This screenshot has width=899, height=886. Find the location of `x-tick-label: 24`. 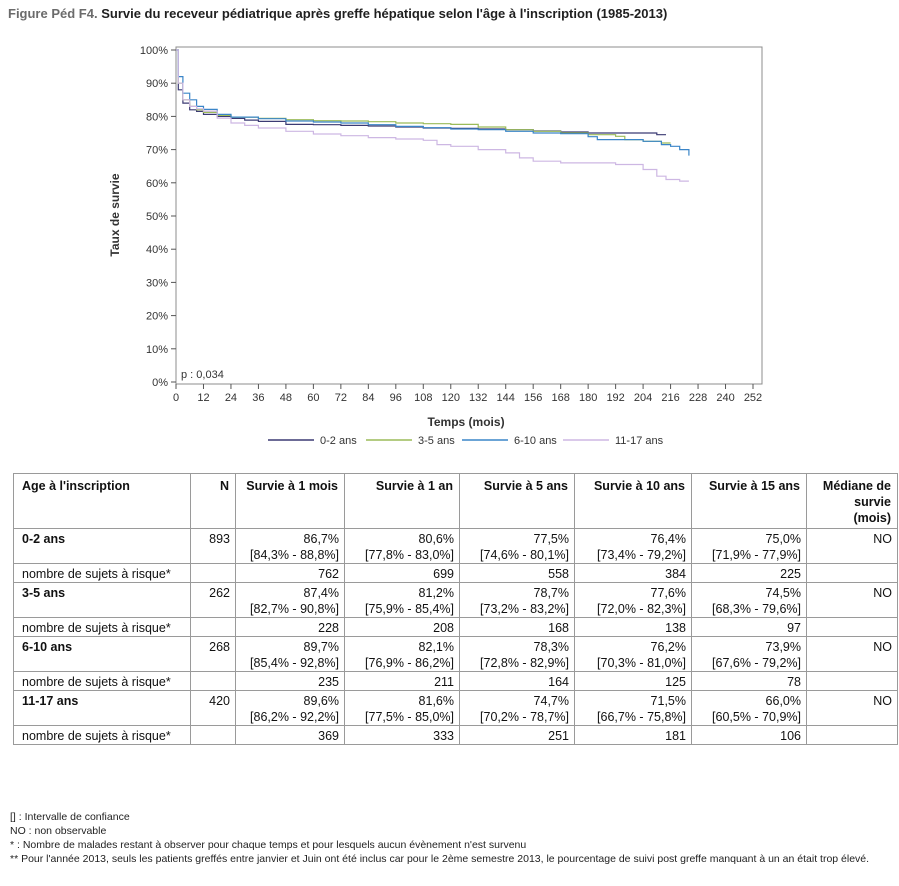

x-tick-label: 24 is located at coordinates (231, 398).